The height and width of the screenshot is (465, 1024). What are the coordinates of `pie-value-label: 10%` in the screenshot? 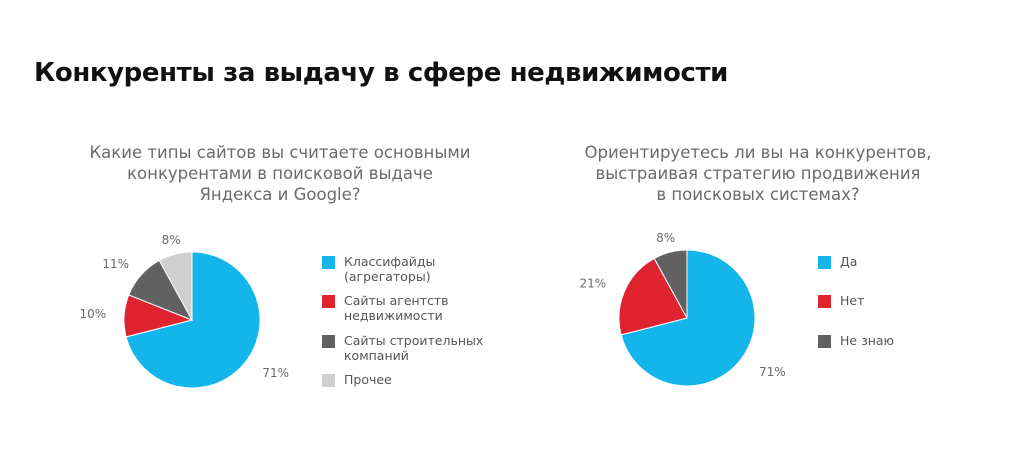 It's located at (93, 314).